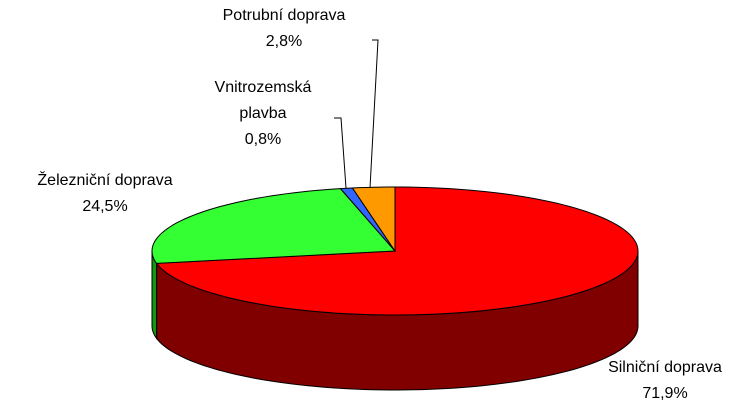 Image resolution: width=742 pixels, height=408 pixels. What do you see at coordinates (284, 41) in the screenshot?
I see `slice-value: 2,8%` at bounding box center [284, 41].